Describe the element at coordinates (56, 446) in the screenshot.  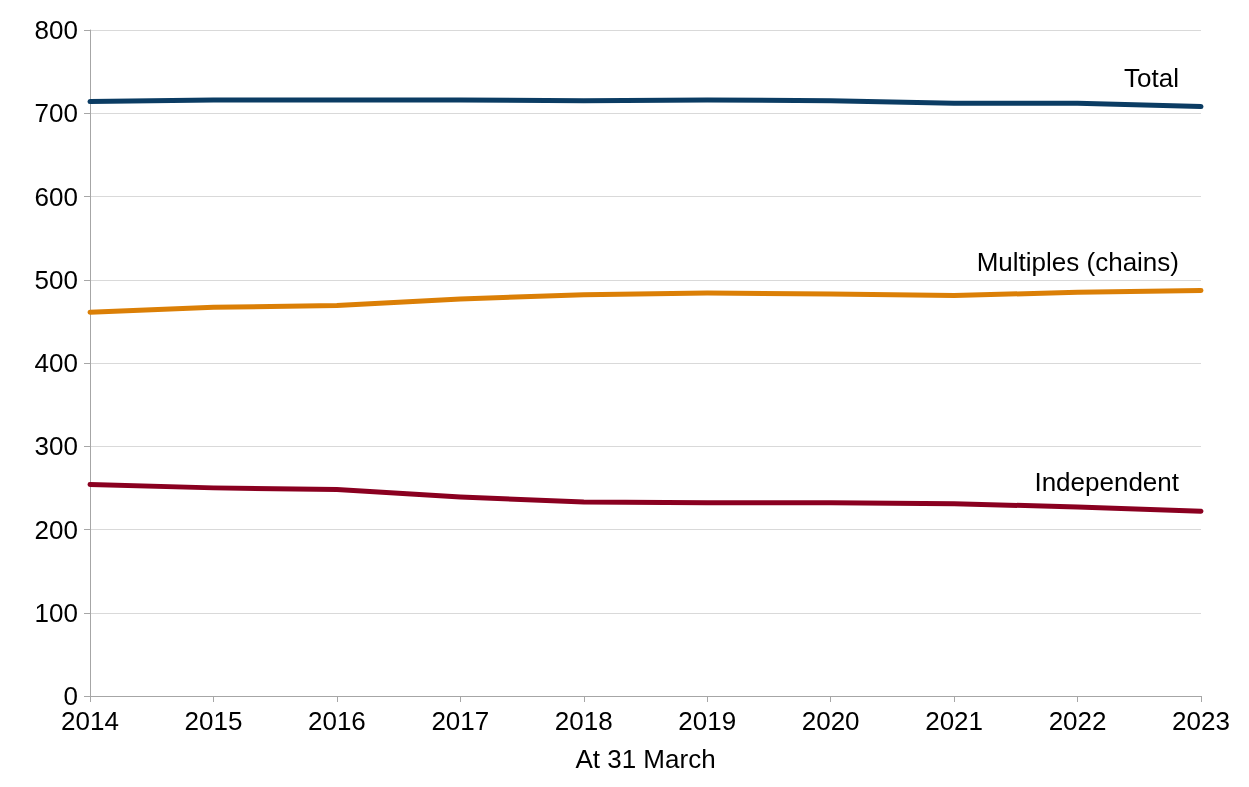
I see `y-tick-label: 300` at that location.